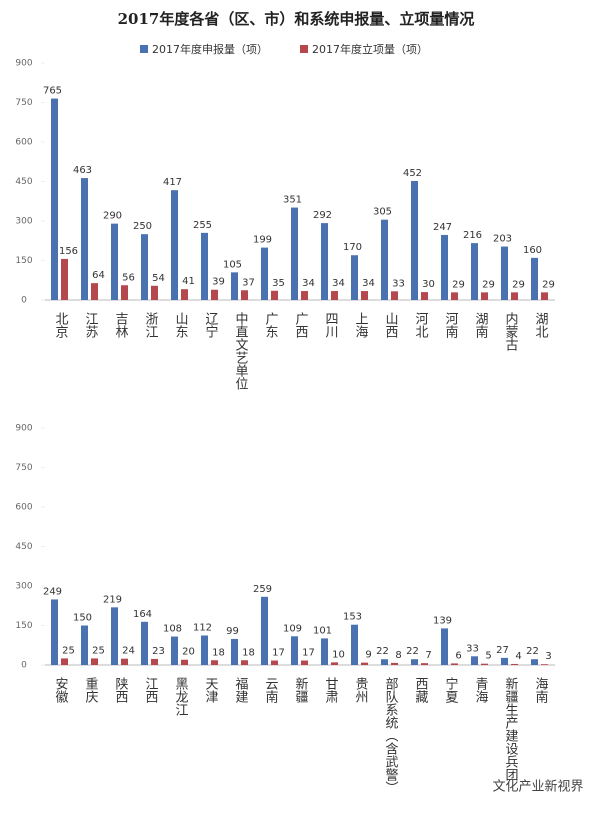  I want to click on x-tick-label: 贵州, so click(361, 690).